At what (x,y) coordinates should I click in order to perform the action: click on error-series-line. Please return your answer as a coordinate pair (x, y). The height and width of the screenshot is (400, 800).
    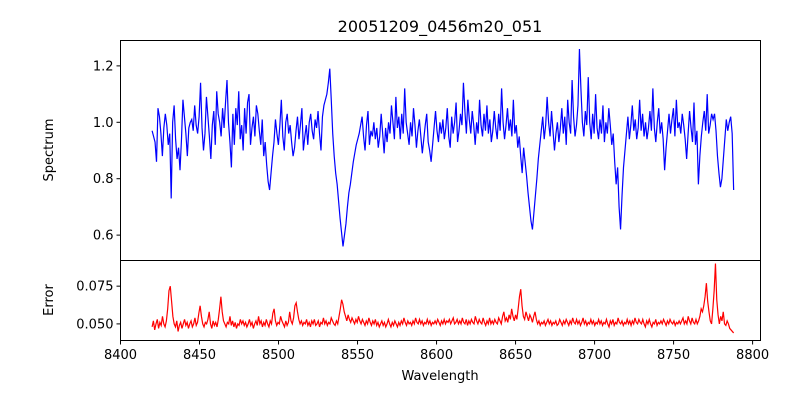
    Looking at the image, I should click on (443, 298).